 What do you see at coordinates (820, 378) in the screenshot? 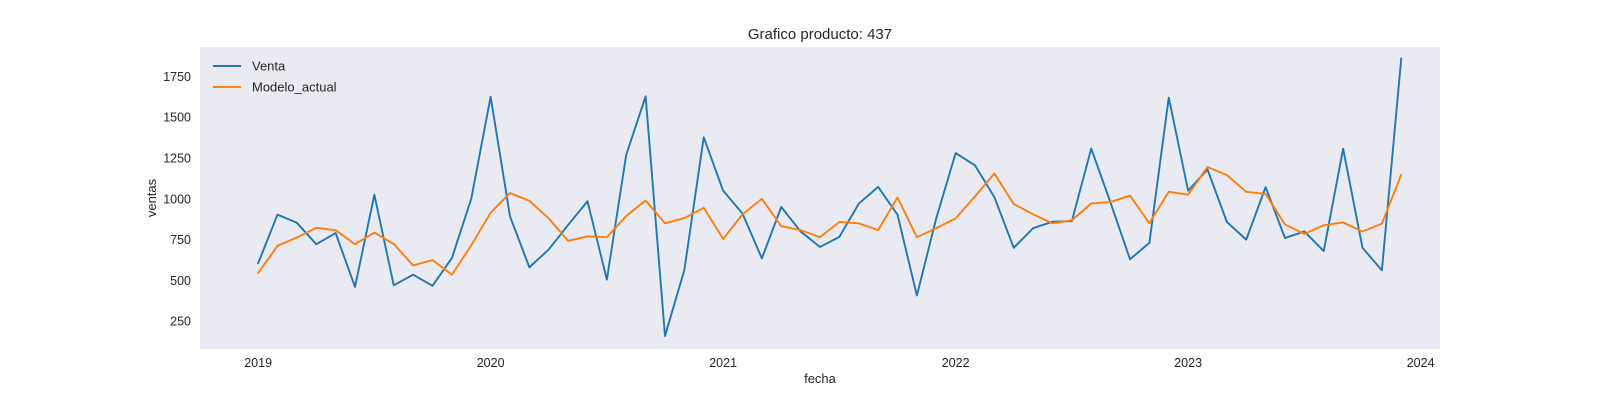
I see `x-axis-label: fecha` at bounding box center [820, 378].